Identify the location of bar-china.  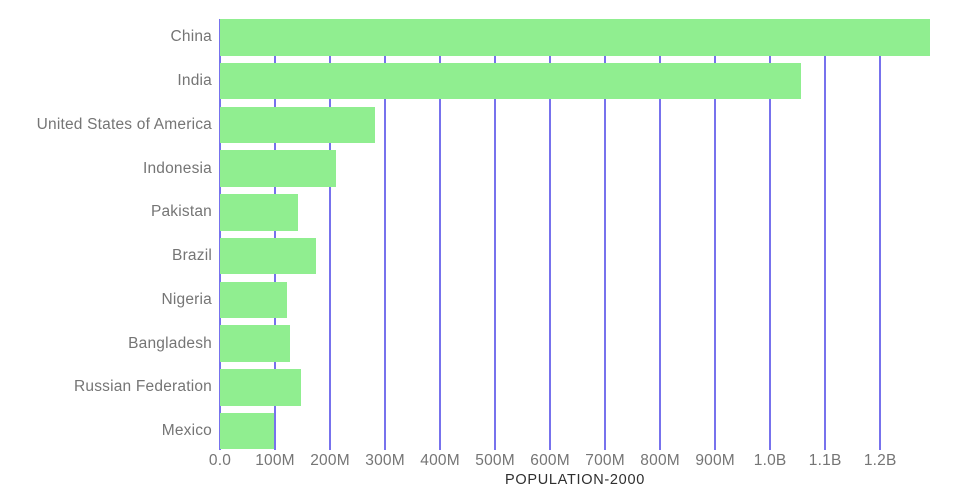
(575, 37).